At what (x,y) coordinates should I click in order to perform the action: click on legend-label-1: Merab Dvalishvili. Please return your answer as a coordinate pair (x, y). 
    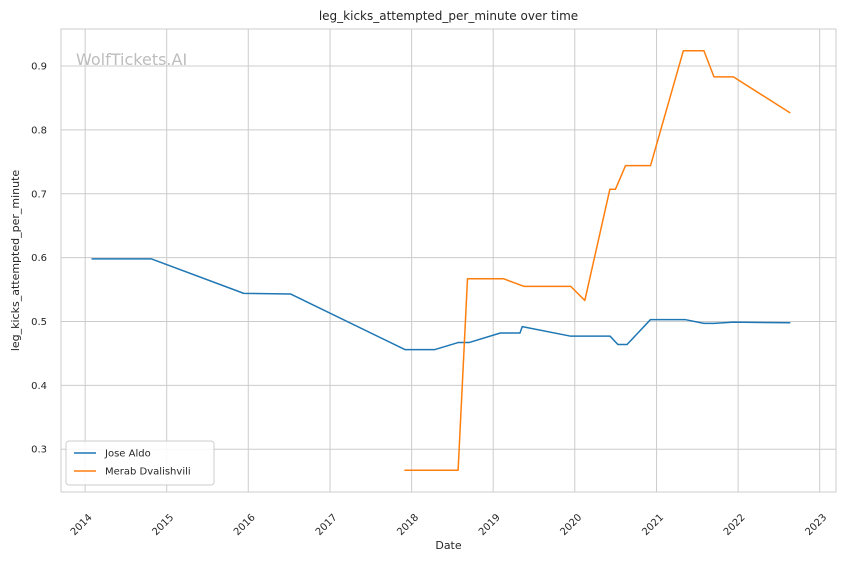
    Looking at the image, I should click on (148, 472).